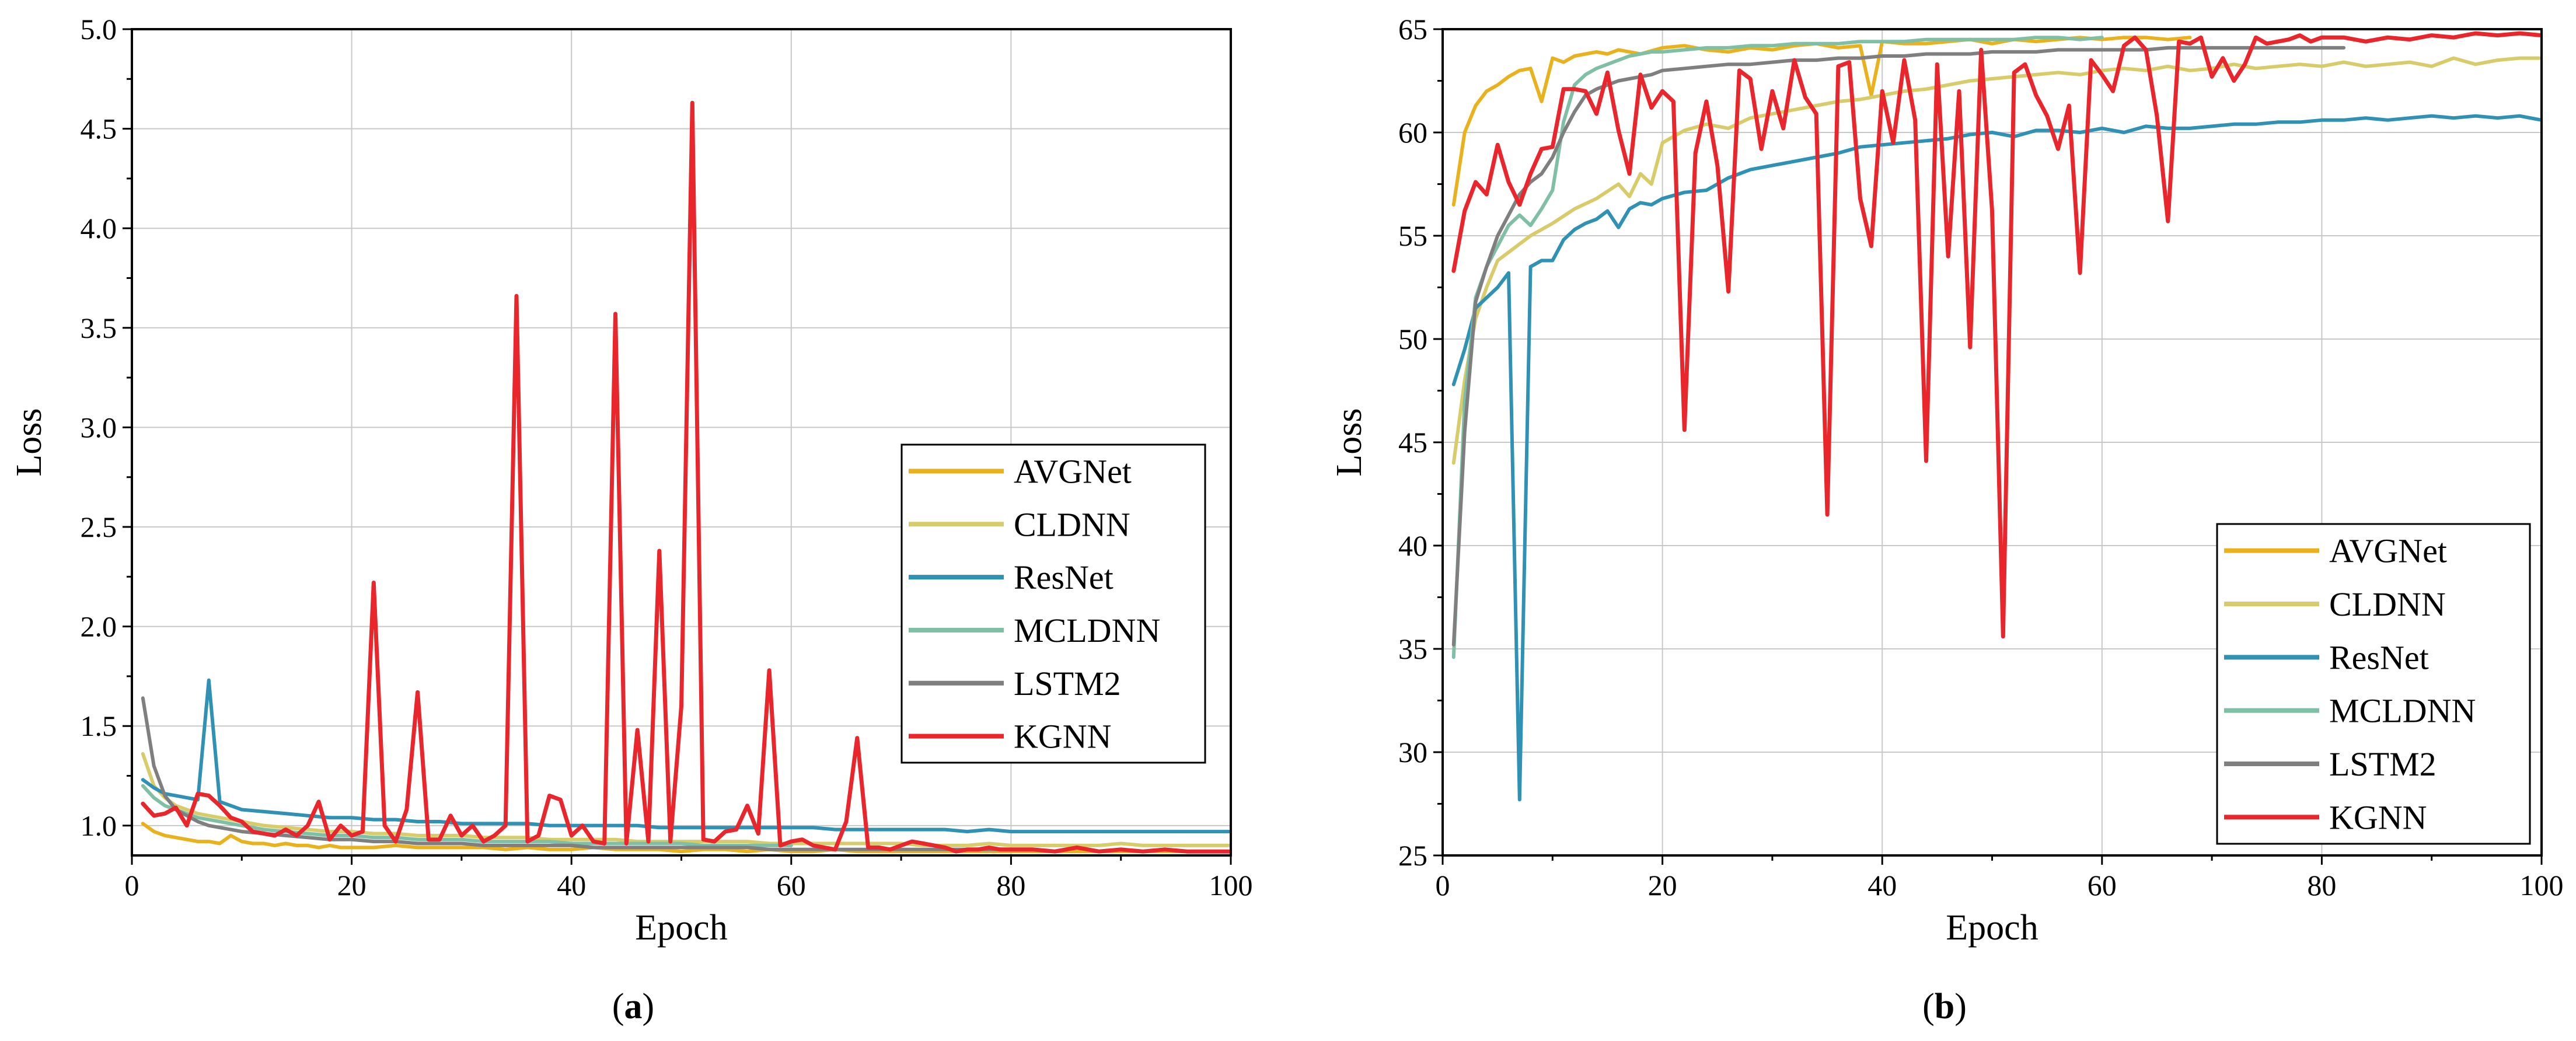 The width and height of the screenshot is (2576, 1041). Describe the element at coordinates (99, 328) in the screenshot. I see `y-tick-label: 3.5` at that location.